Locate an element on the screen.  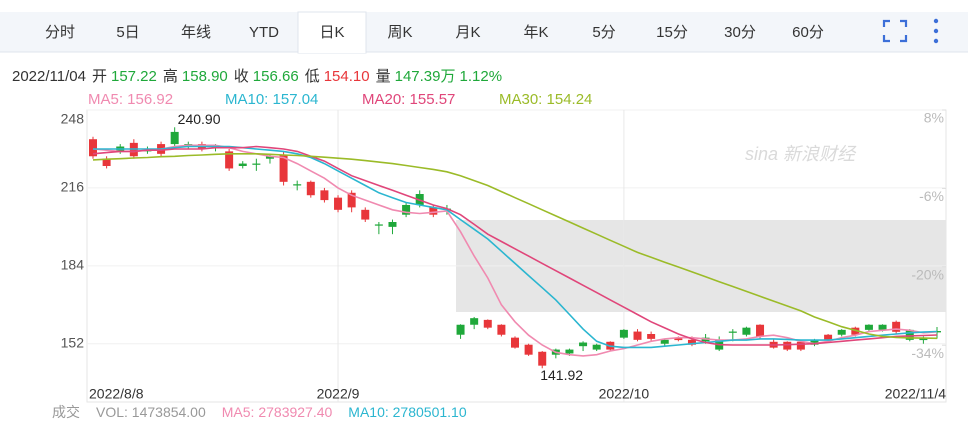
quote-value: 1.12% is located at coordinates (481, 76).